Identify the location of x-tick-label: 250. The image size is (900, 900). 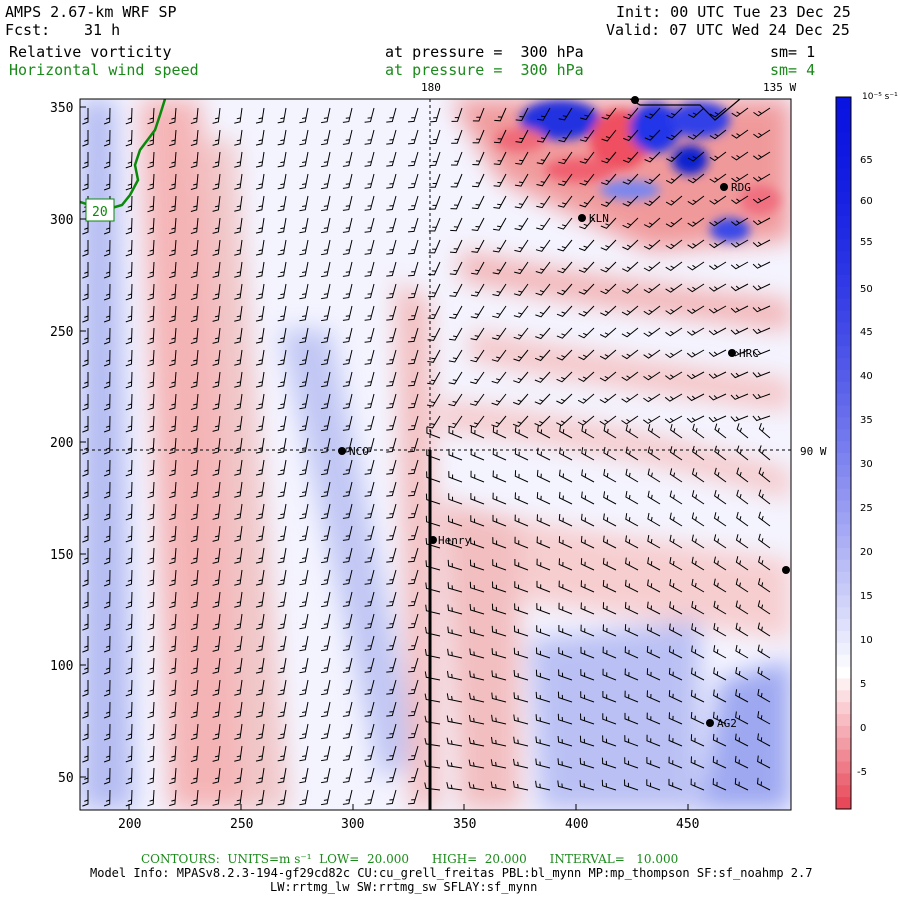
(241, 824).